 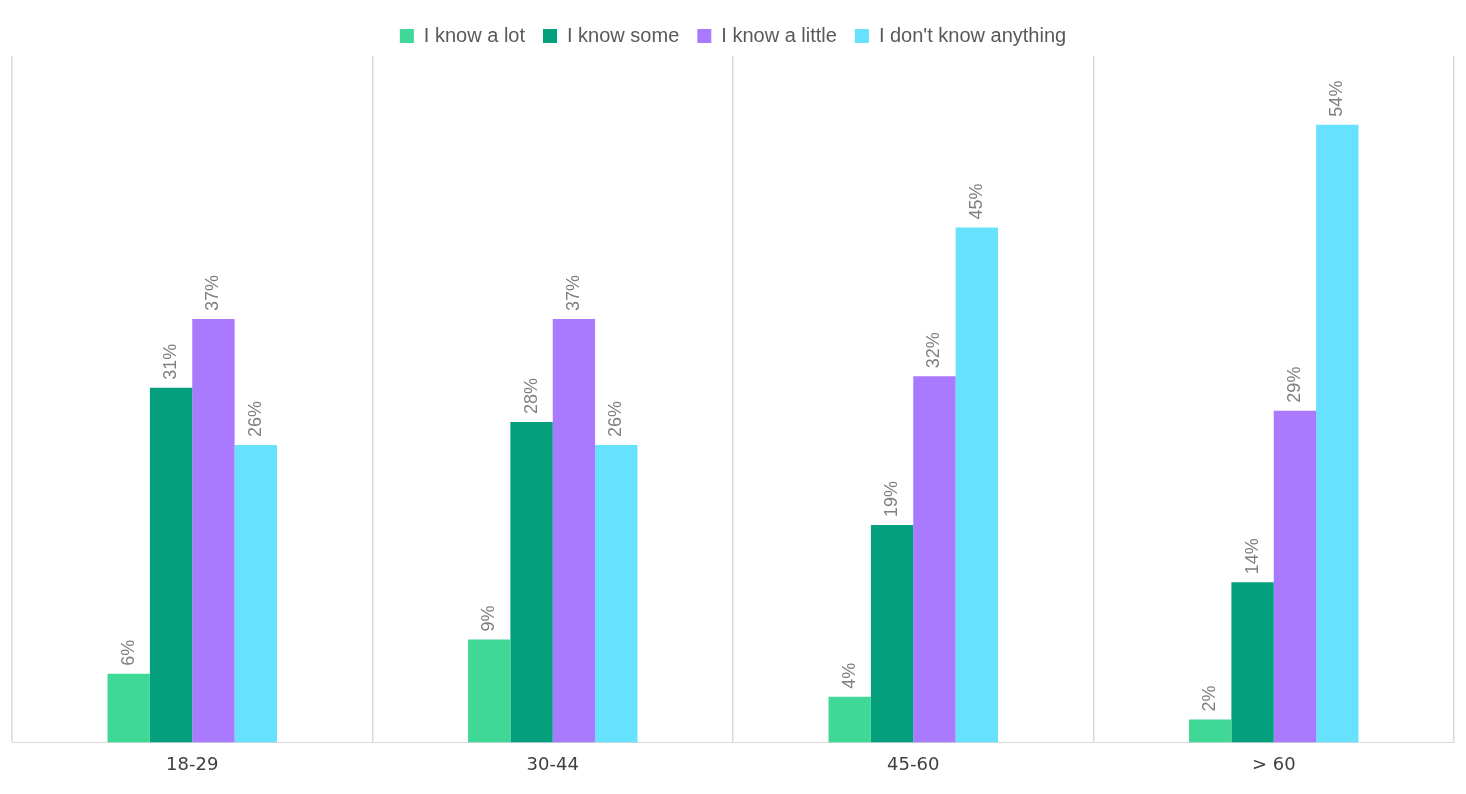 I want to click on data-label: 32%, so click(x=933, y=350).